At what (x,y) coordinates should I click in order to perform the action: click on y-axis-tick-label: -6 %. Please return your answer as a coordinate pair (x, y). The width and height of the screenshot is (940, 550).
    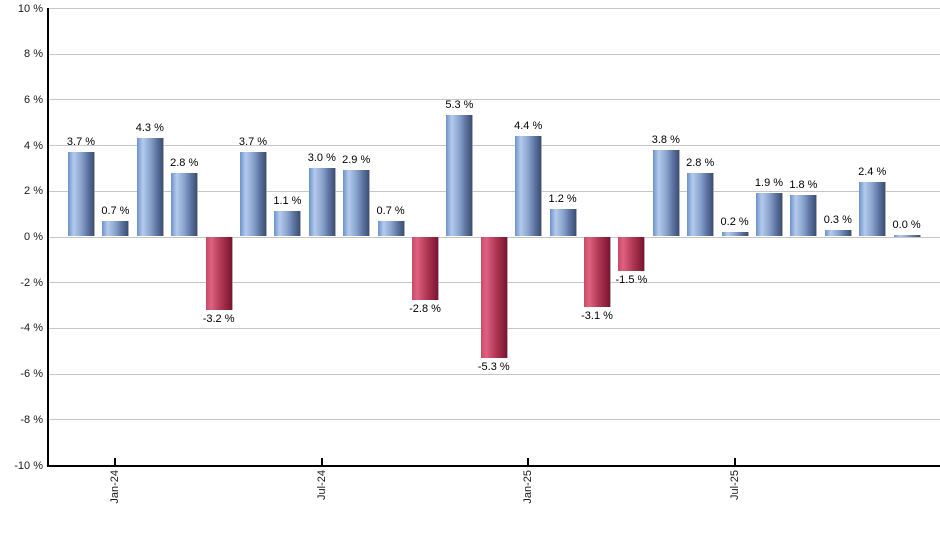
    Looking at the image, I should click on (31, 374).